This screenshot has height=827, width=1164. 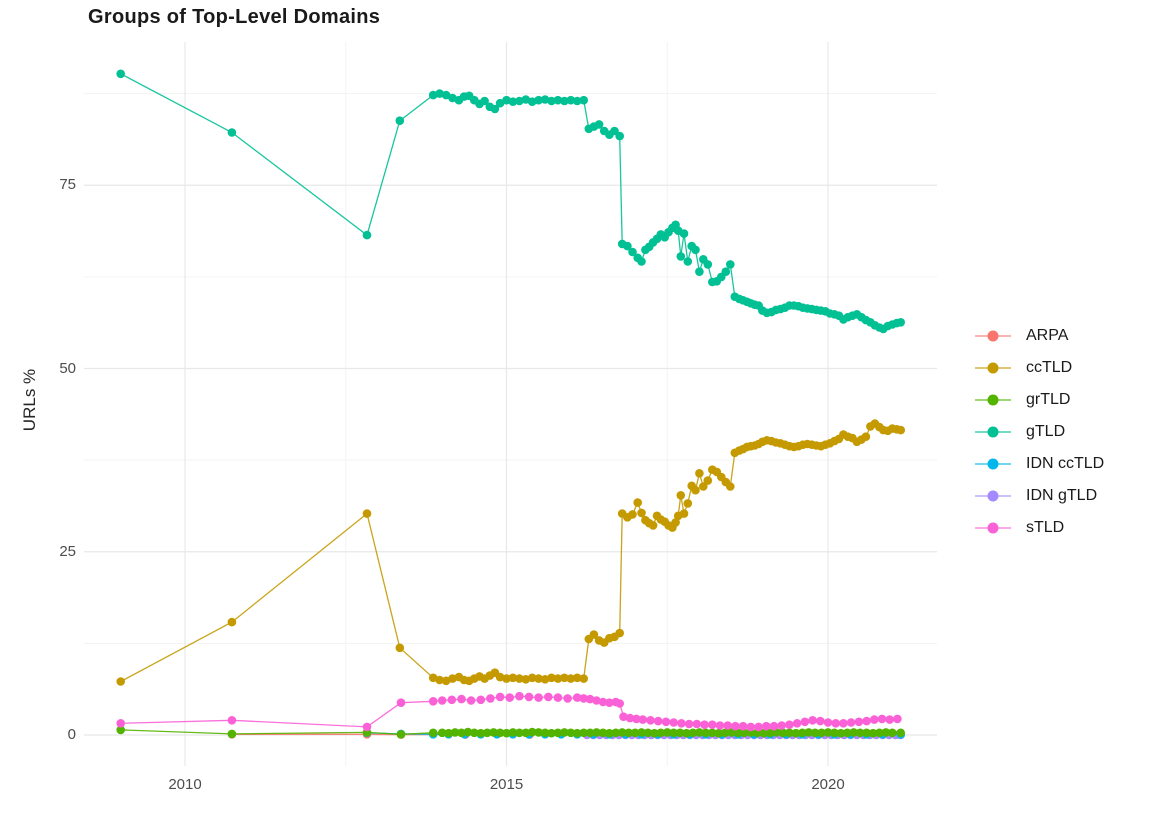 What do you see at coordinates (1038, 336) in the screenshot?
I see `legend-item-arpa: ARPA` at bounding box center [1038, 336].